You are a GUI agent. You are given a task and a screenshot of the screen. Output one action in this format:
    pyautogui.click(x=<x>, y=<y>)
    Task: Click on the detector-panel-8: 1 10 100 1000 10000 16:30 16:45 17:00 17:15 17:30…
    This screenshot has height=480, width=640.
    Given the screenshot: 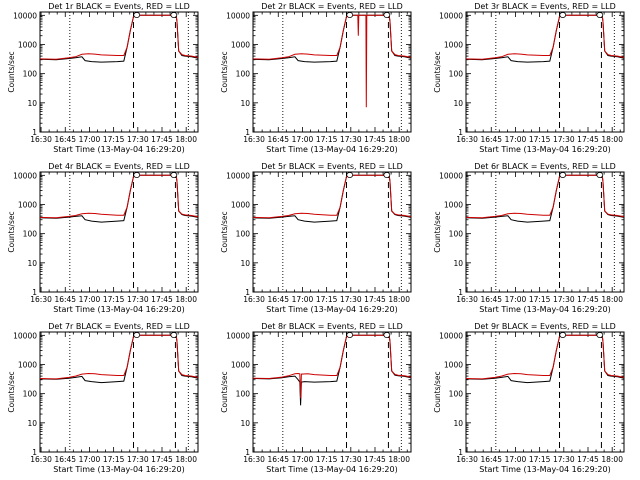 What is the action you would take?
    pyautogui.click(x=316, y=398)
    